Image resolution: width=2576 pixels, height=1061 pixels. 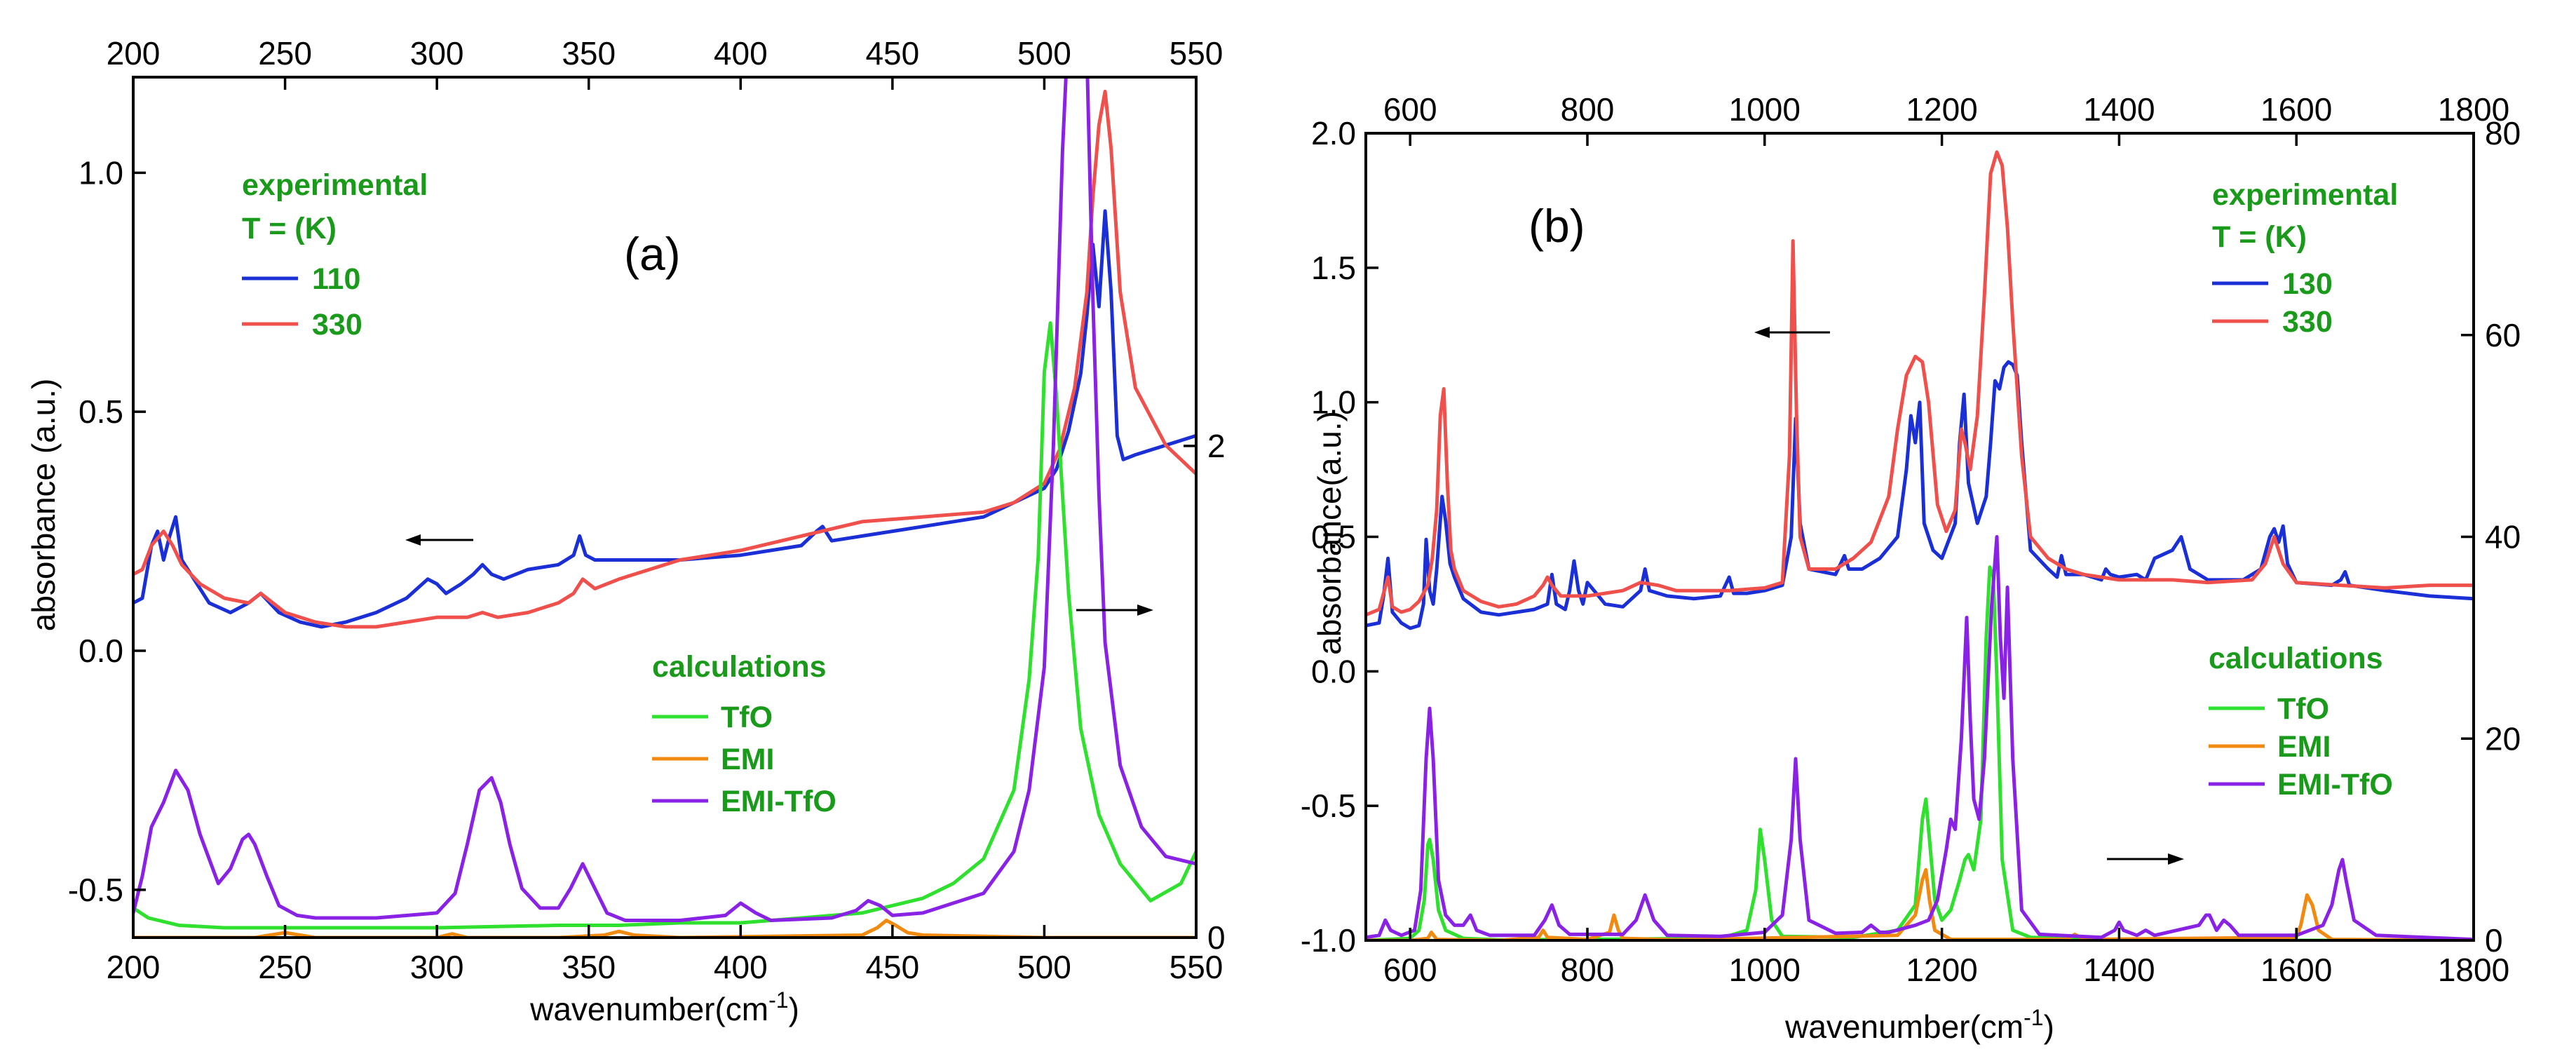 I want to click on panel-b-legend-label-emi: EMI, so click(x=2304, y=747).